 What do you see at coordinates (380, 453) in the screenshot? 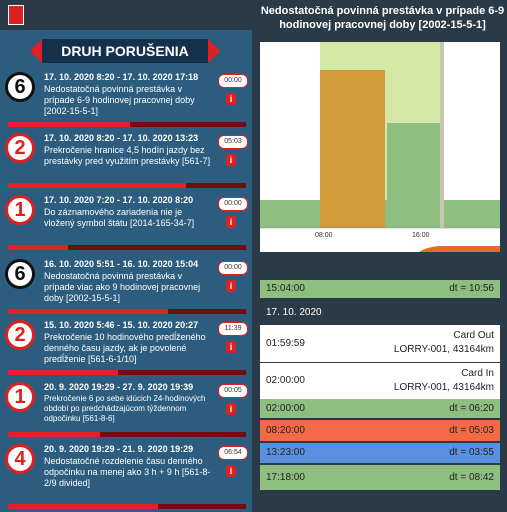
I see `timeline-row: 13:23:00 dt = 03:55` at bounding box center [380, 453].